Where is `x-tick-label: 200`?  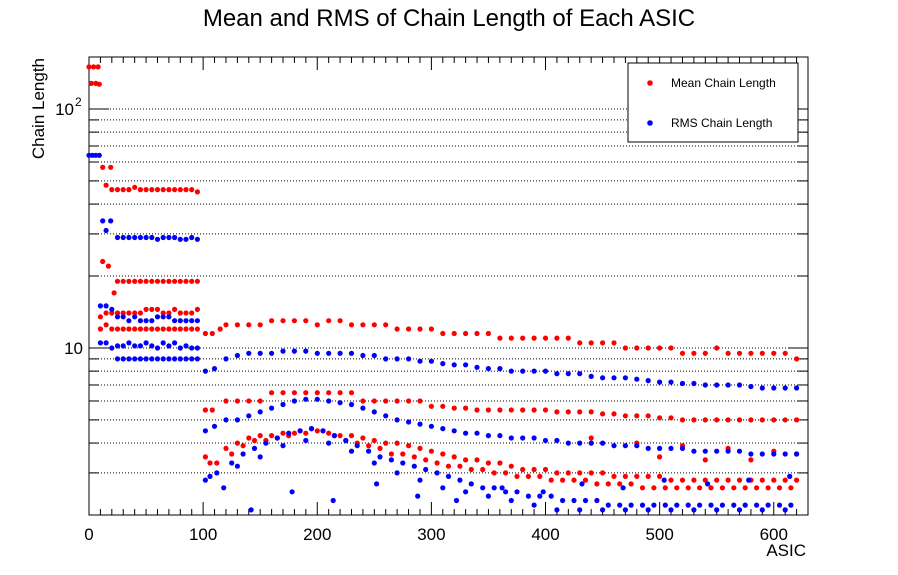 x-tick-label: 200 is located at coordinates (317, 534).